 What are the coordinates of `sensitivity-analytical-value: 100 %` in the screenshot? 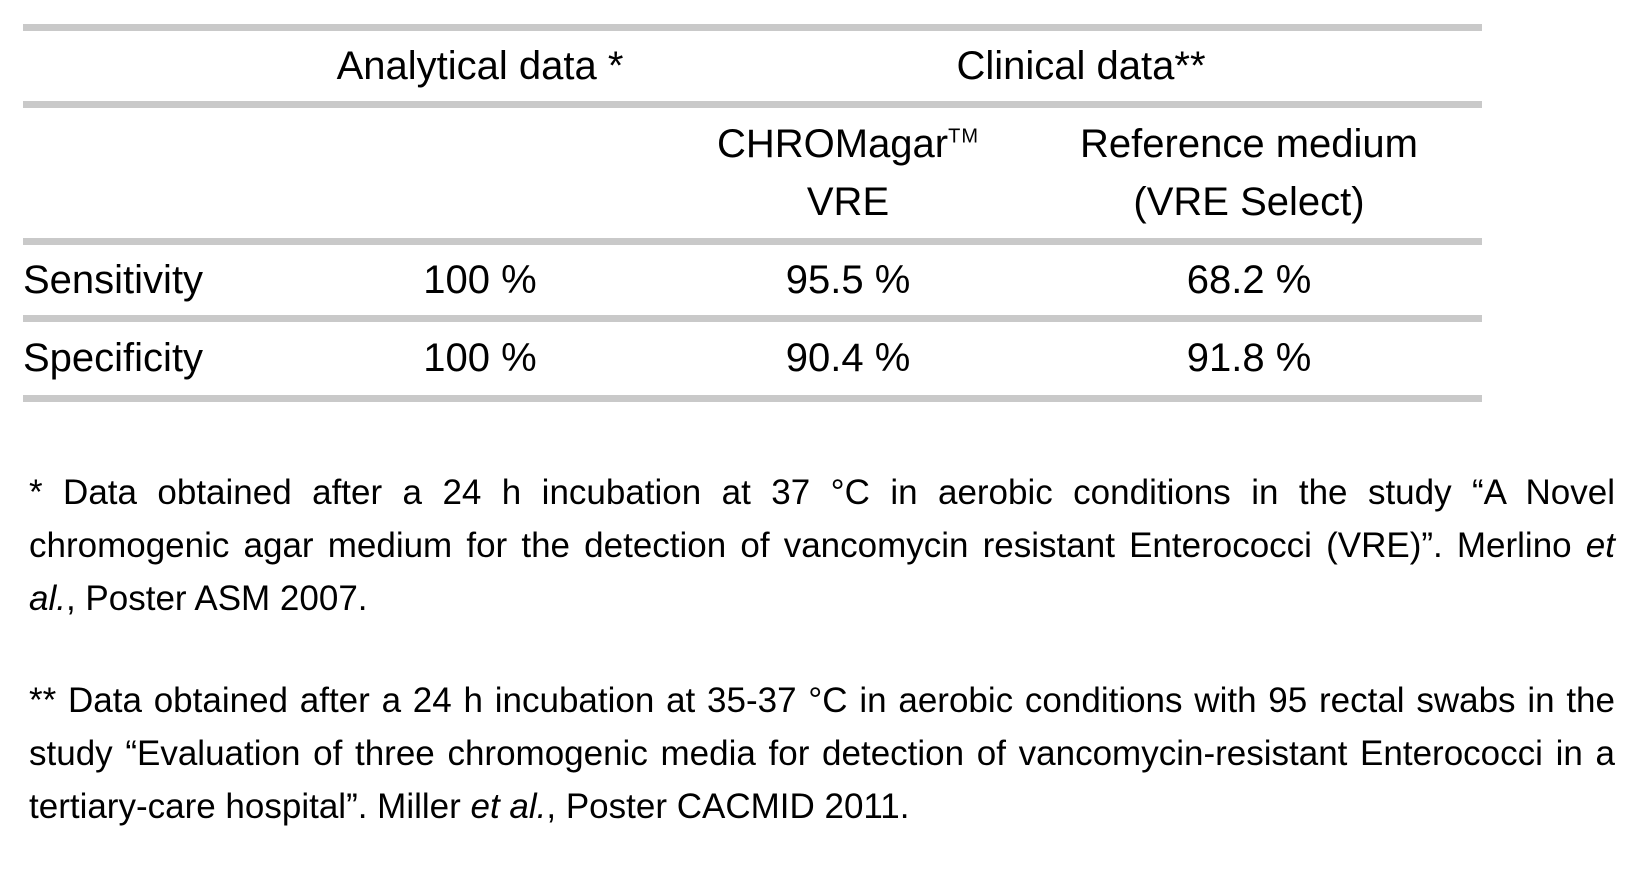 It's located at (480, 281).